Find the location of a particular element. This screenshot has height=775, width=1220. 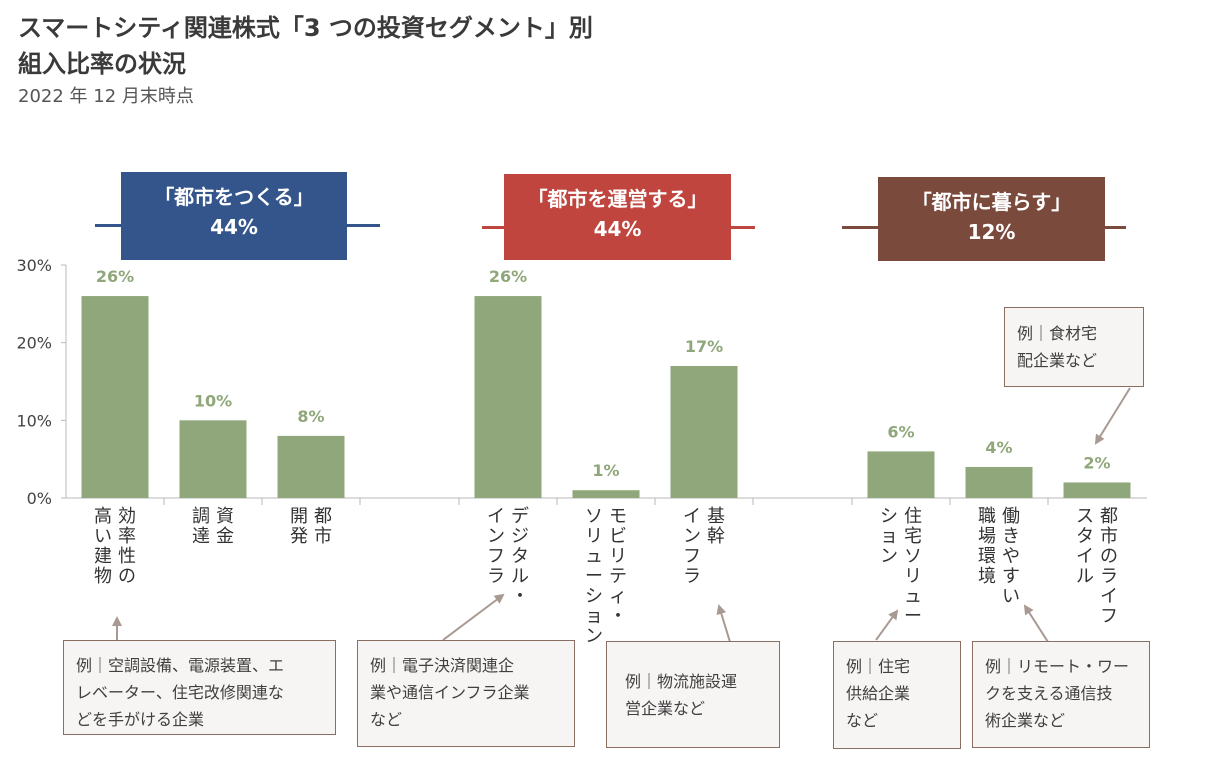

segment-share-operate: 44% is located at coordinates (617, 229).